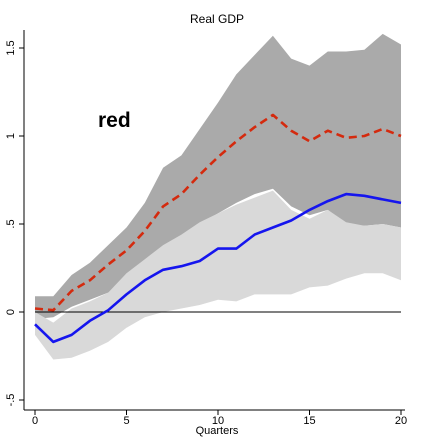 This screenshot has height=448, width=426. What do you see at coordinates (11, 136) in the screenshot?
I see `y-tick-label: 1` at bounding box center [11, 136].